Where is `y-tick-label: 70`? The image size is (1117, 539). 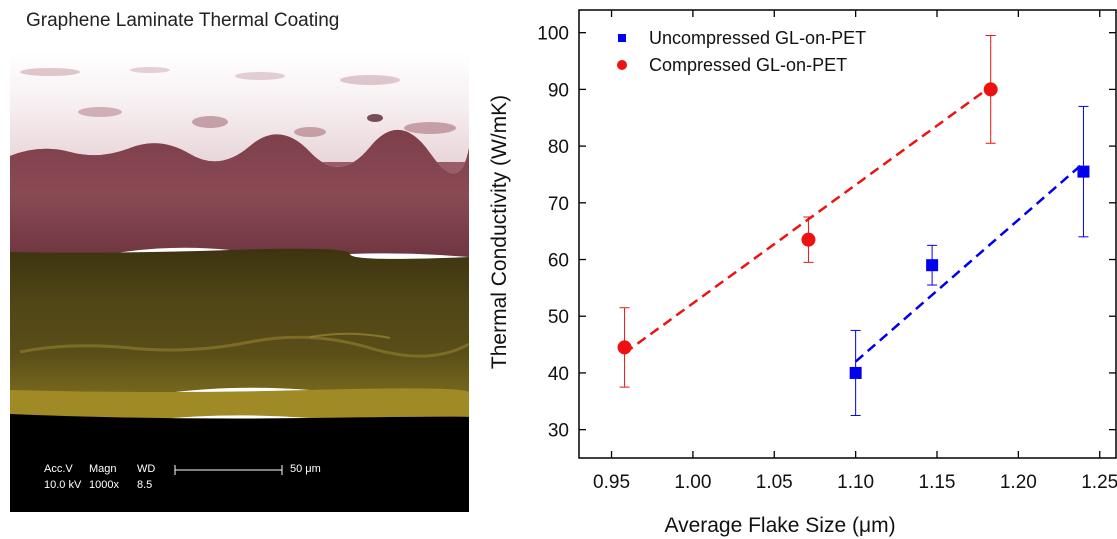 y-tick-label: 70 is located at coordinates (558, 204).